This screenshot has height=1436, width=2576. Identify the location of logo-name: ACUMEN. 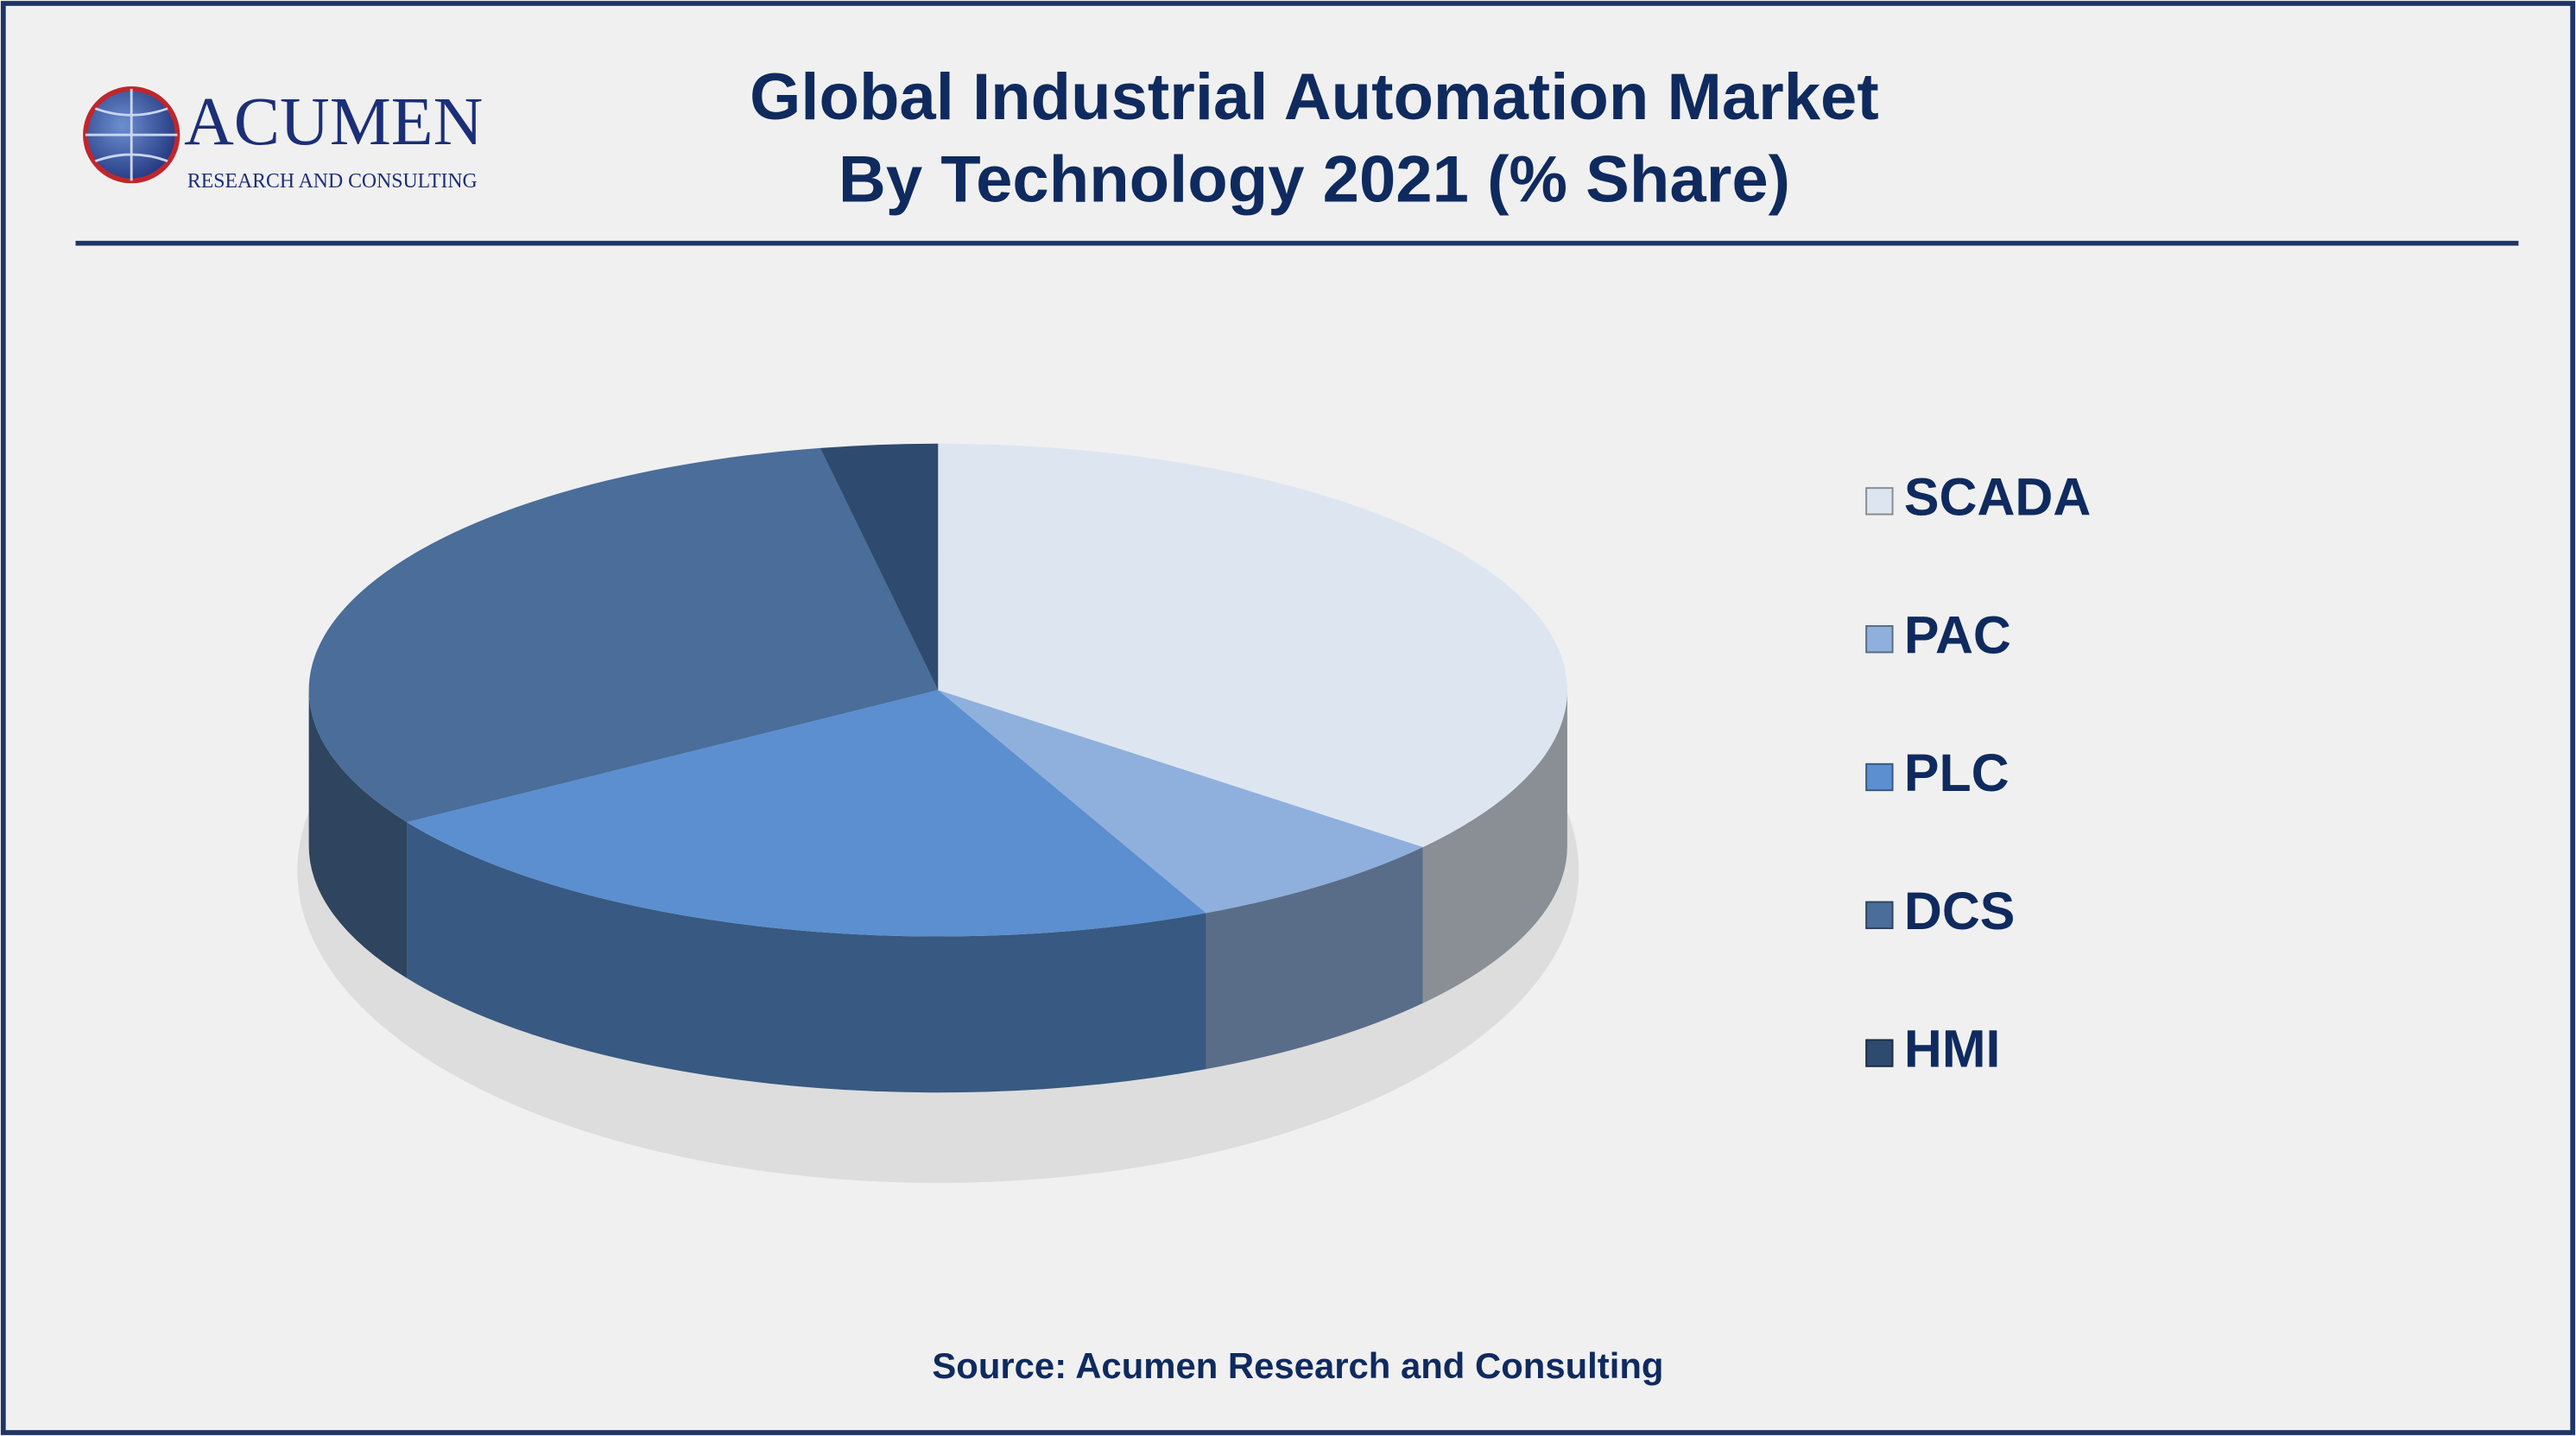
(333, 122).